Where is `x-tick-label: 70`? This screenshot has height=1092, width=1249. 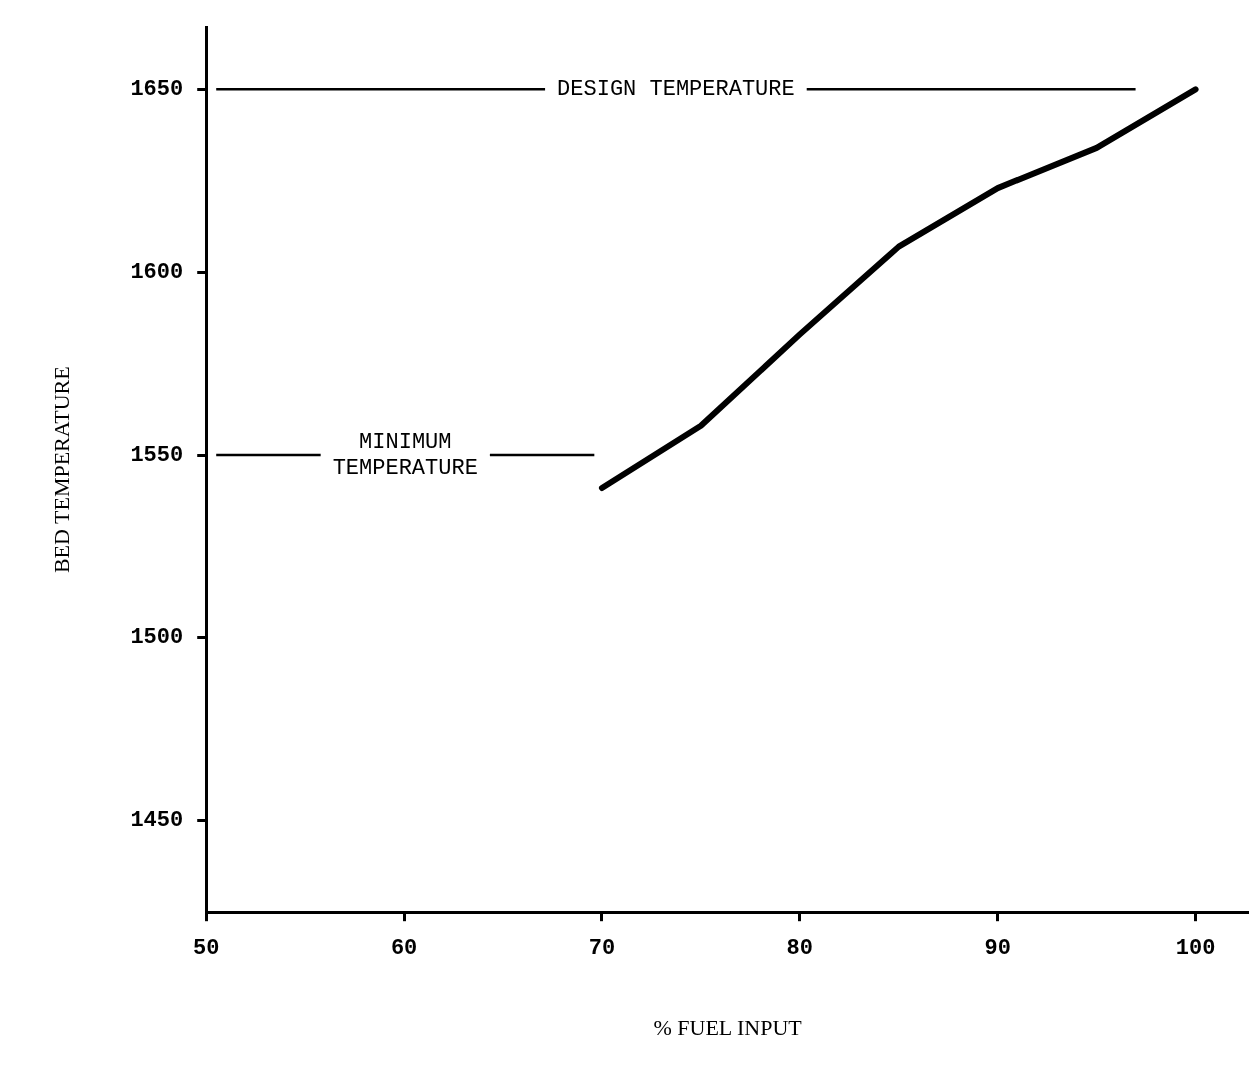
x-tick-label: 70 is located at coordinates (602, 948).